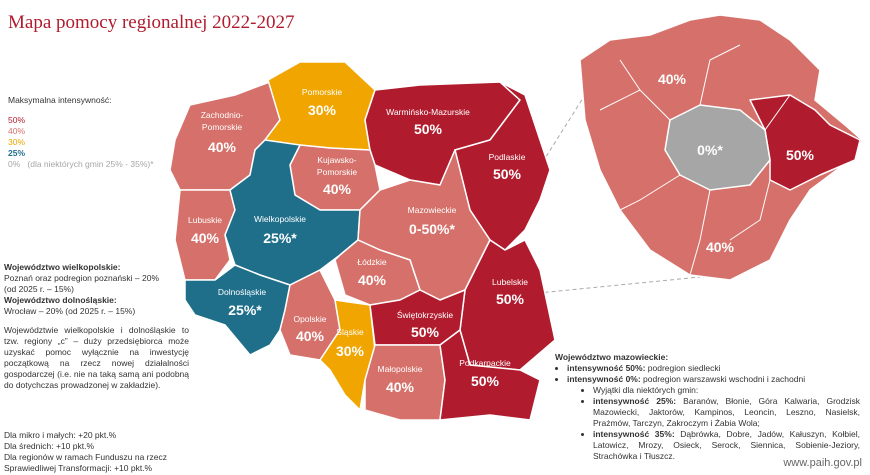 Image resolution: width=870 pixels, height=475 pixels. I want to click on region-name: Śląskie, so click(350, 331).